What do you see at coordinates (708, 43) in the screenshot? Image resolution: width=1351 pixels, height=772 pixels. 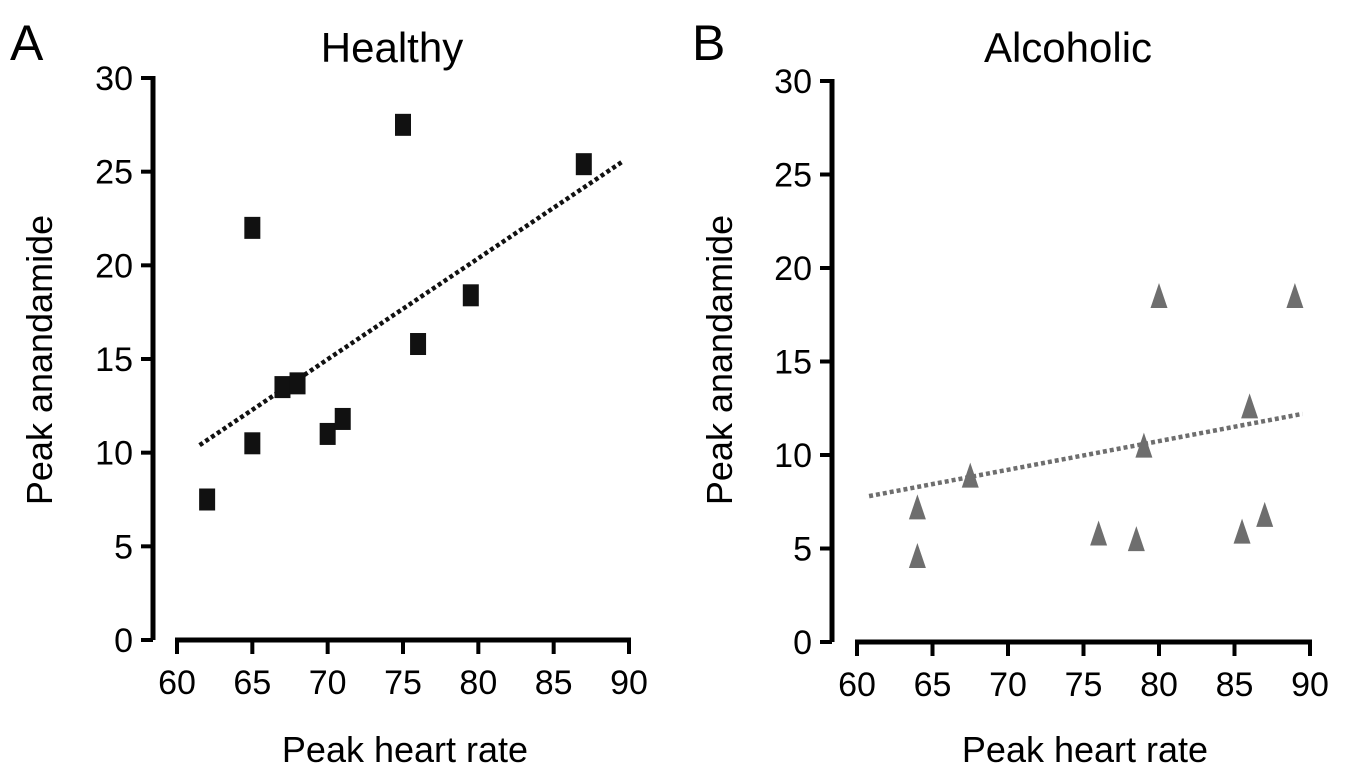 I see `panel-label: B` at bounding box center [708, 43].